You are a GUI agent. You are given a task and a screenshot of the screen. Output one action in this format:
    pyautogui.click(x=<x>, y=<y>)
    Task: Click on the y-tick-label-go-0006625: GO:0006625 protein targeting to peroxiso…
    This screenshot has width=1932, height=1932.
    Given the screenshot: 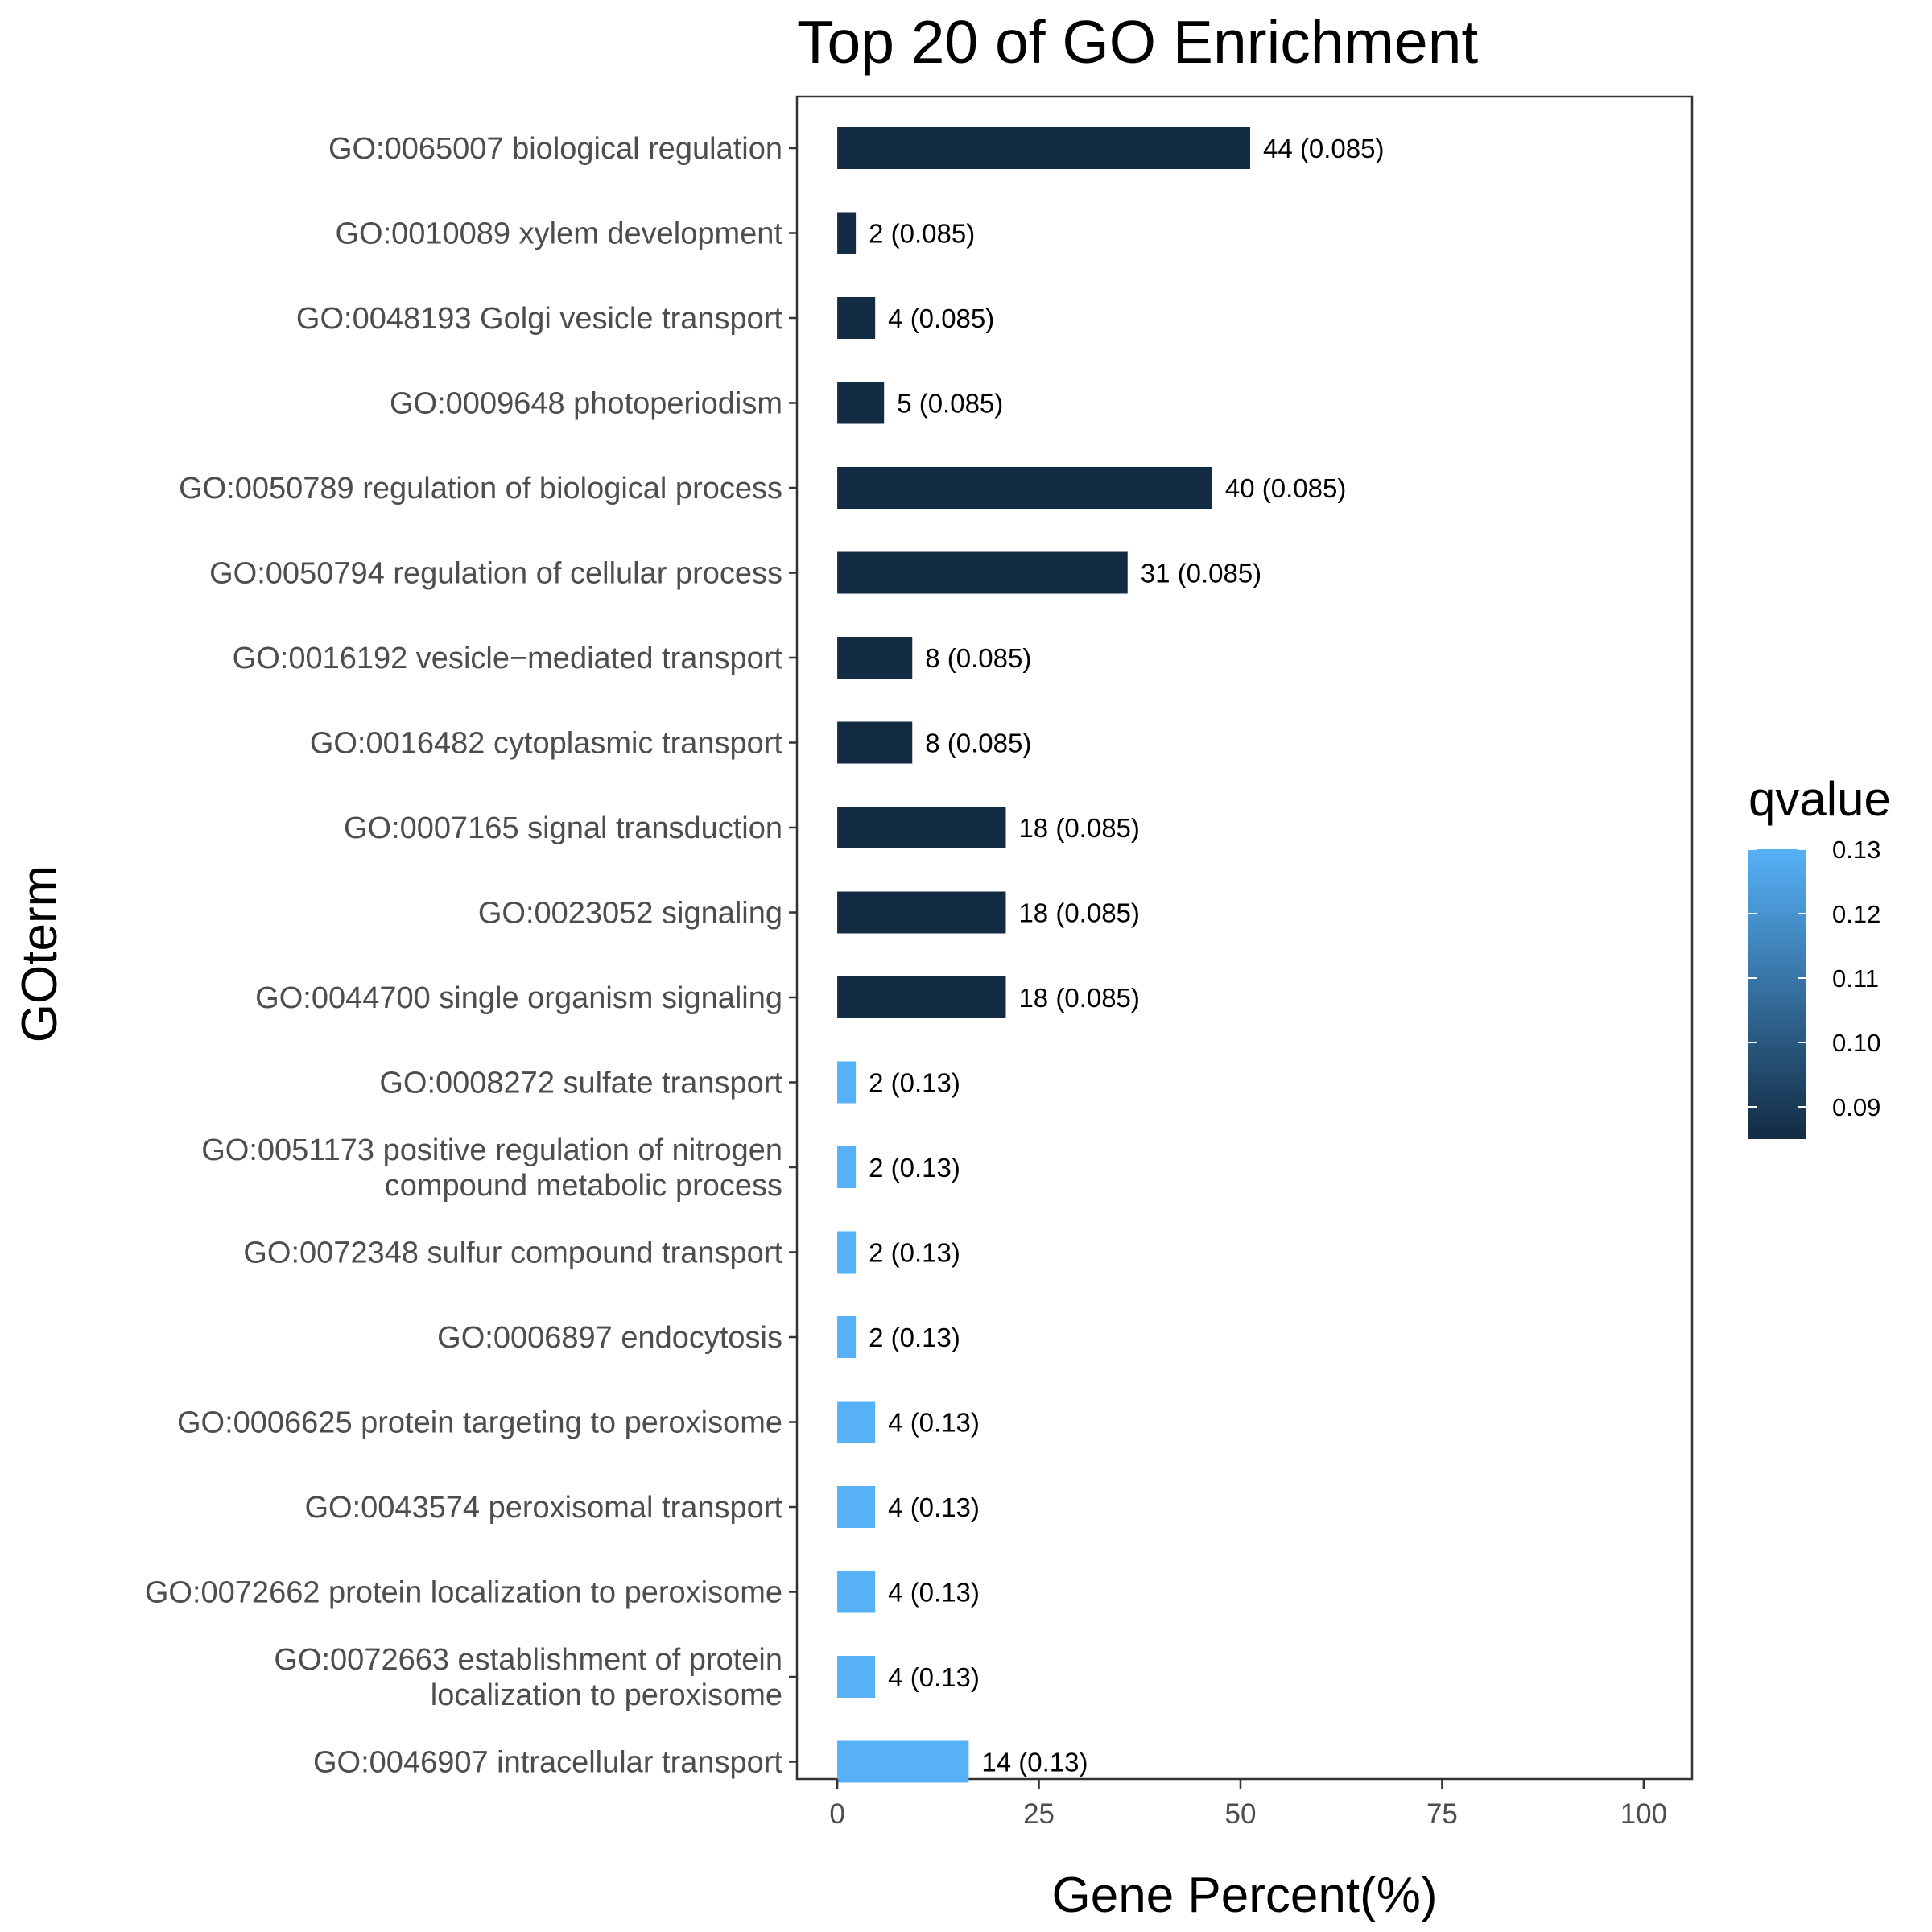 What is the action you would take?
    pyautogui.click(x=479, y=1423)
    